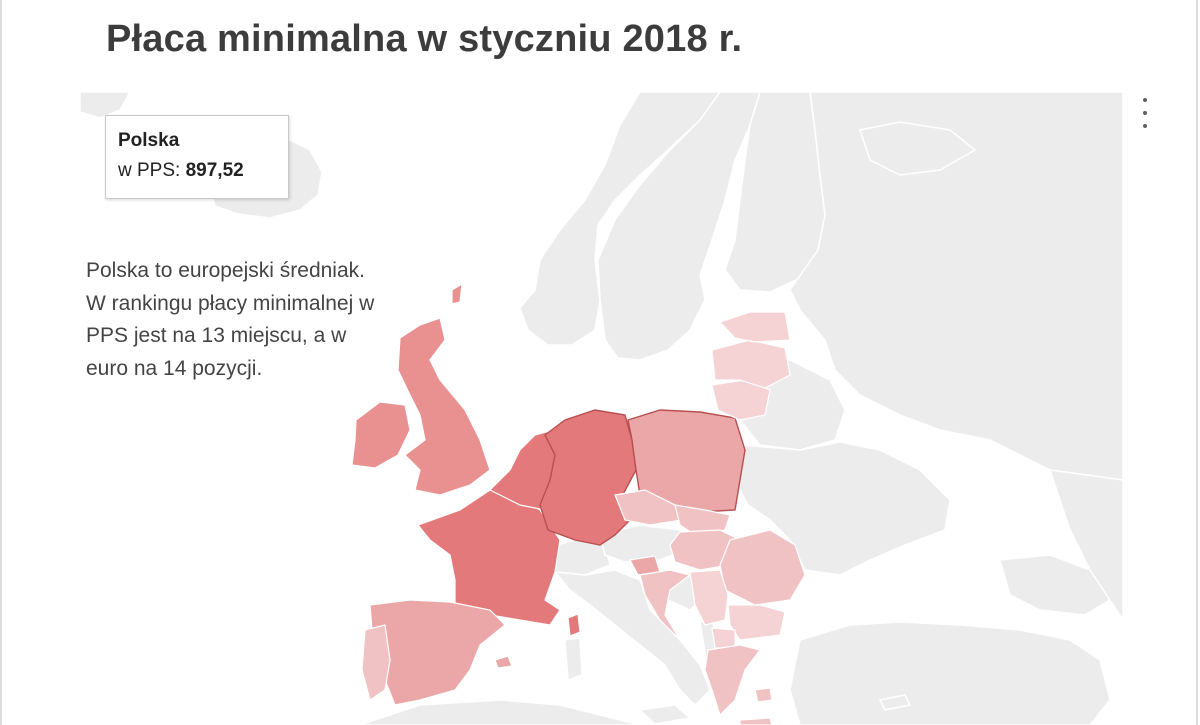  I want to click on country-latvia, so click(751, 364).